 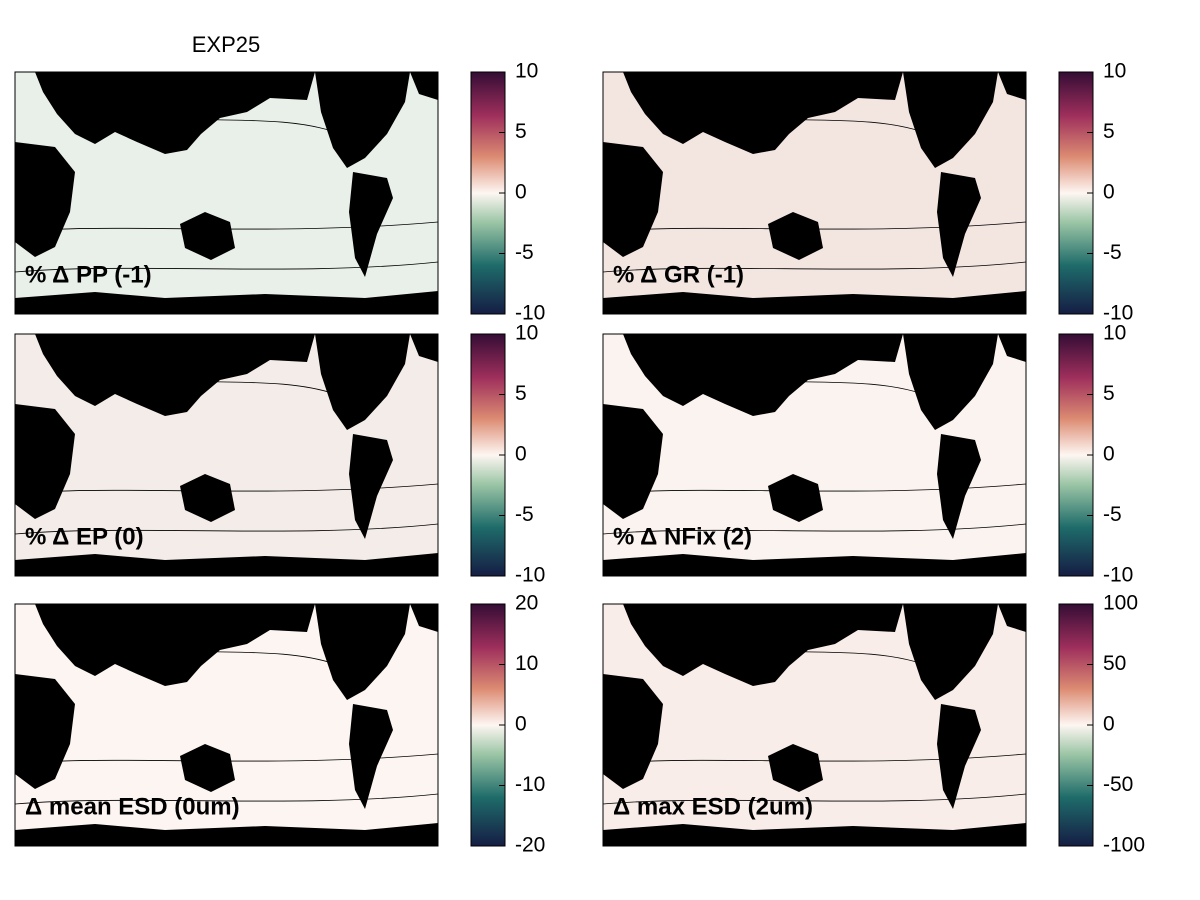 What do you see at coordinates (1120, 603) in the screenshot?
I see `colorbar-tick-label: 100` at bounding box center [1120, 603].